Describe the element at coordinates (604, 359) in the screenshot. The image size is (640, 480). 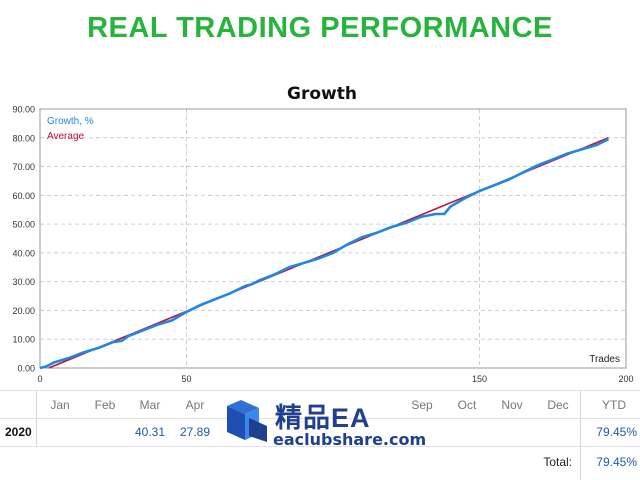
I see `x-axis-label: Trades` at that location.